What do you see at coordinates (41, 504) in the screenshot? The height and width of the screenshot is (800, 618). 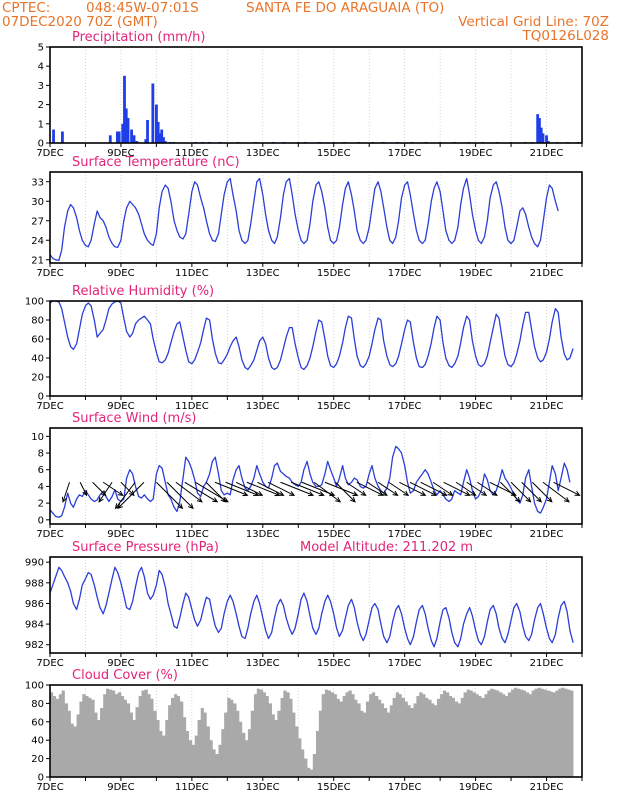 I see `ytick-label: 2` at bounding box center [41, 504].